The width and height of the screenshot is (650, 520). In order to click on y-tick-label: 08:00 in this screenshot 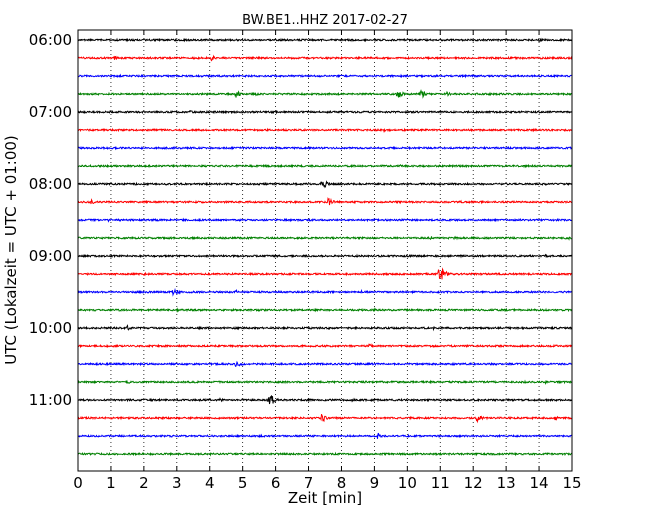, I will do `click(50, 184)`.